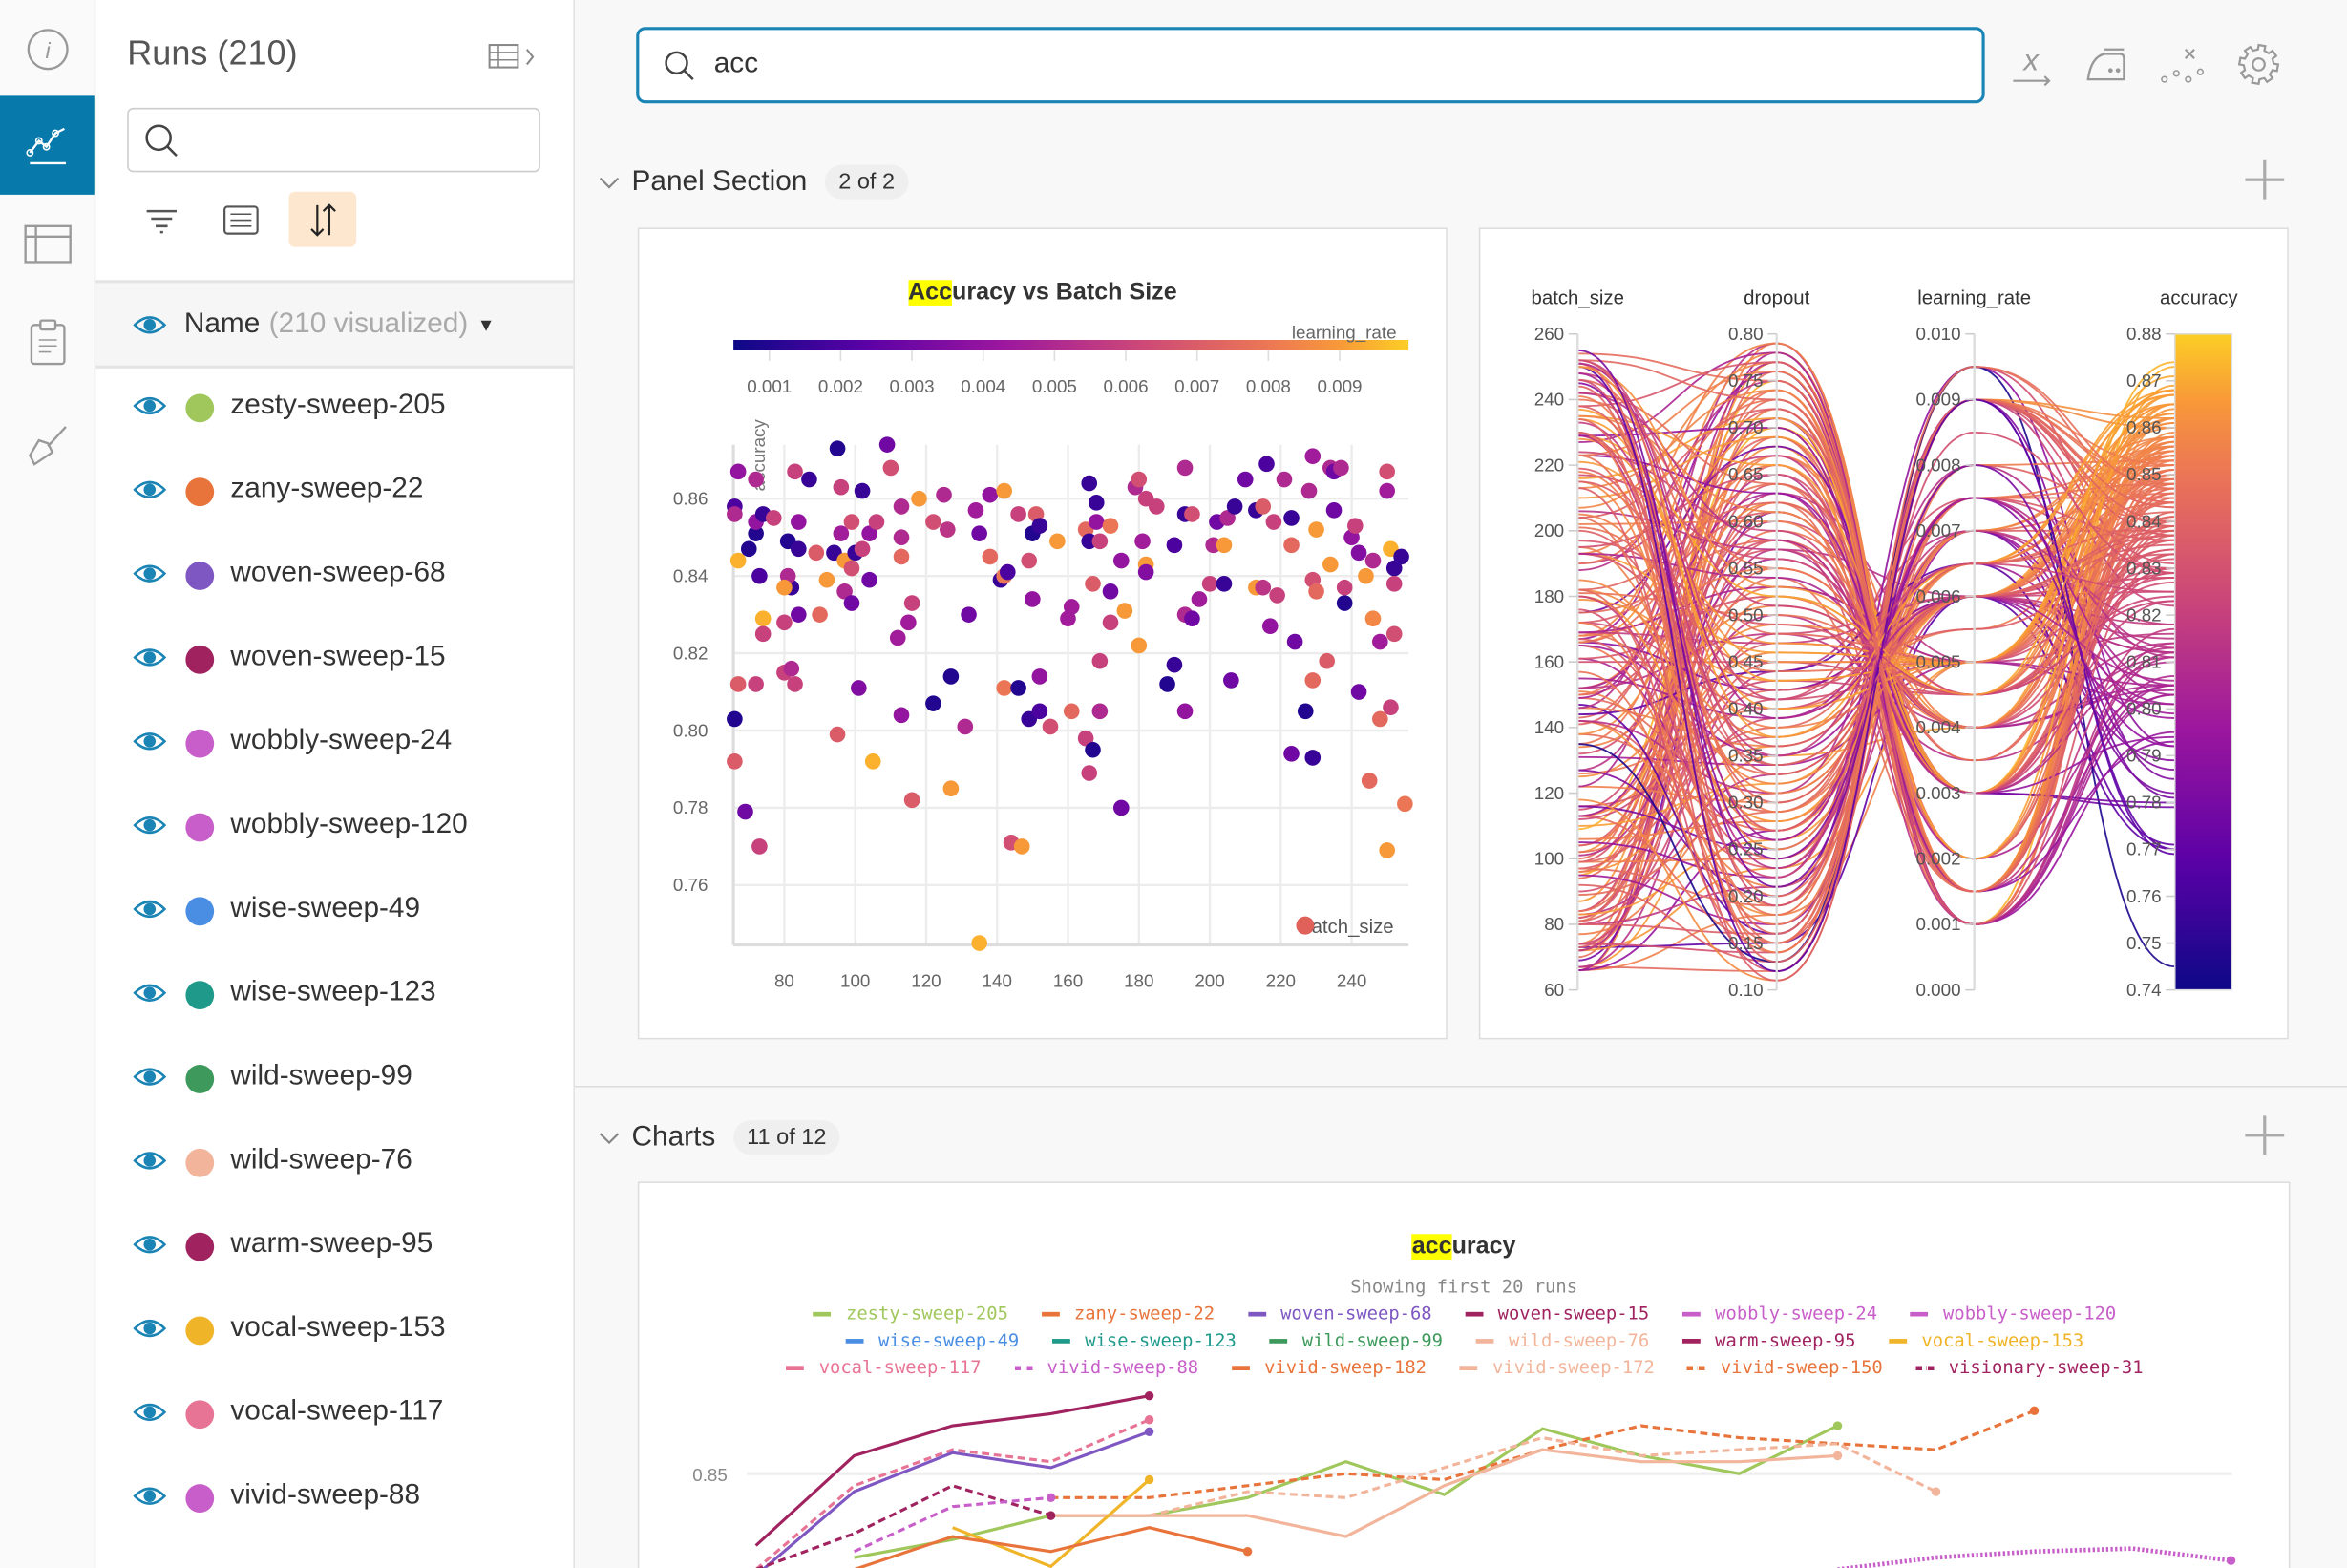 This screenshot has width=2347, height=1568. Describe the element at coordinates (47, 342) in the screenshot. I see `rail-reports-button` at that location.